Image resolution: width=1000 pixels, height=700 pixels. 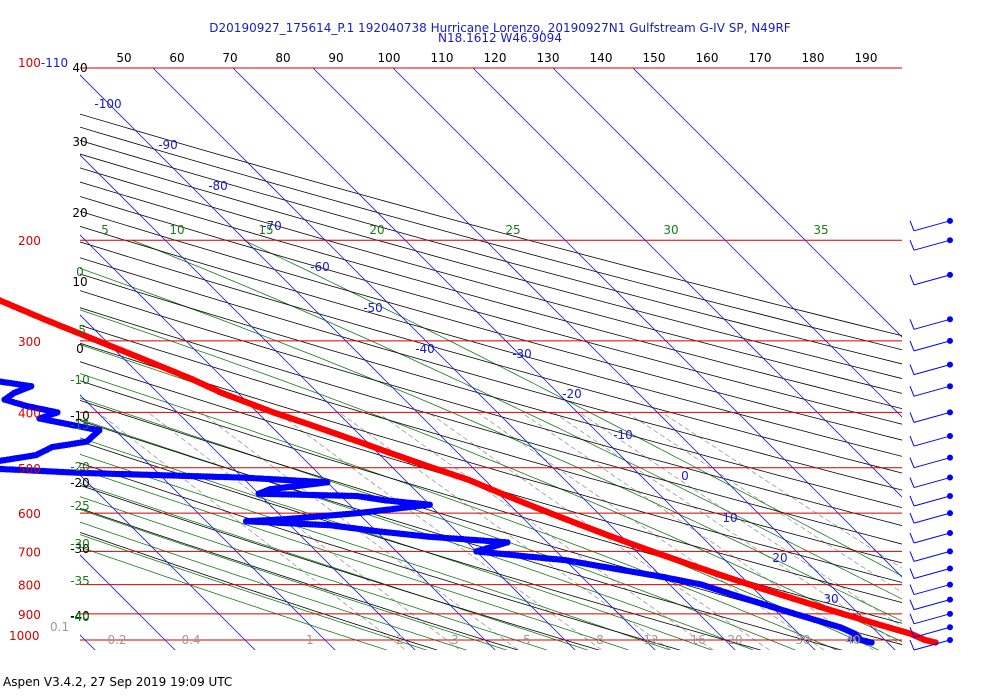 What do you see at coordinates (80, 581) in the screenshot?
I see `moist-adiabat-label: -35` at bounding box center [80, 581].